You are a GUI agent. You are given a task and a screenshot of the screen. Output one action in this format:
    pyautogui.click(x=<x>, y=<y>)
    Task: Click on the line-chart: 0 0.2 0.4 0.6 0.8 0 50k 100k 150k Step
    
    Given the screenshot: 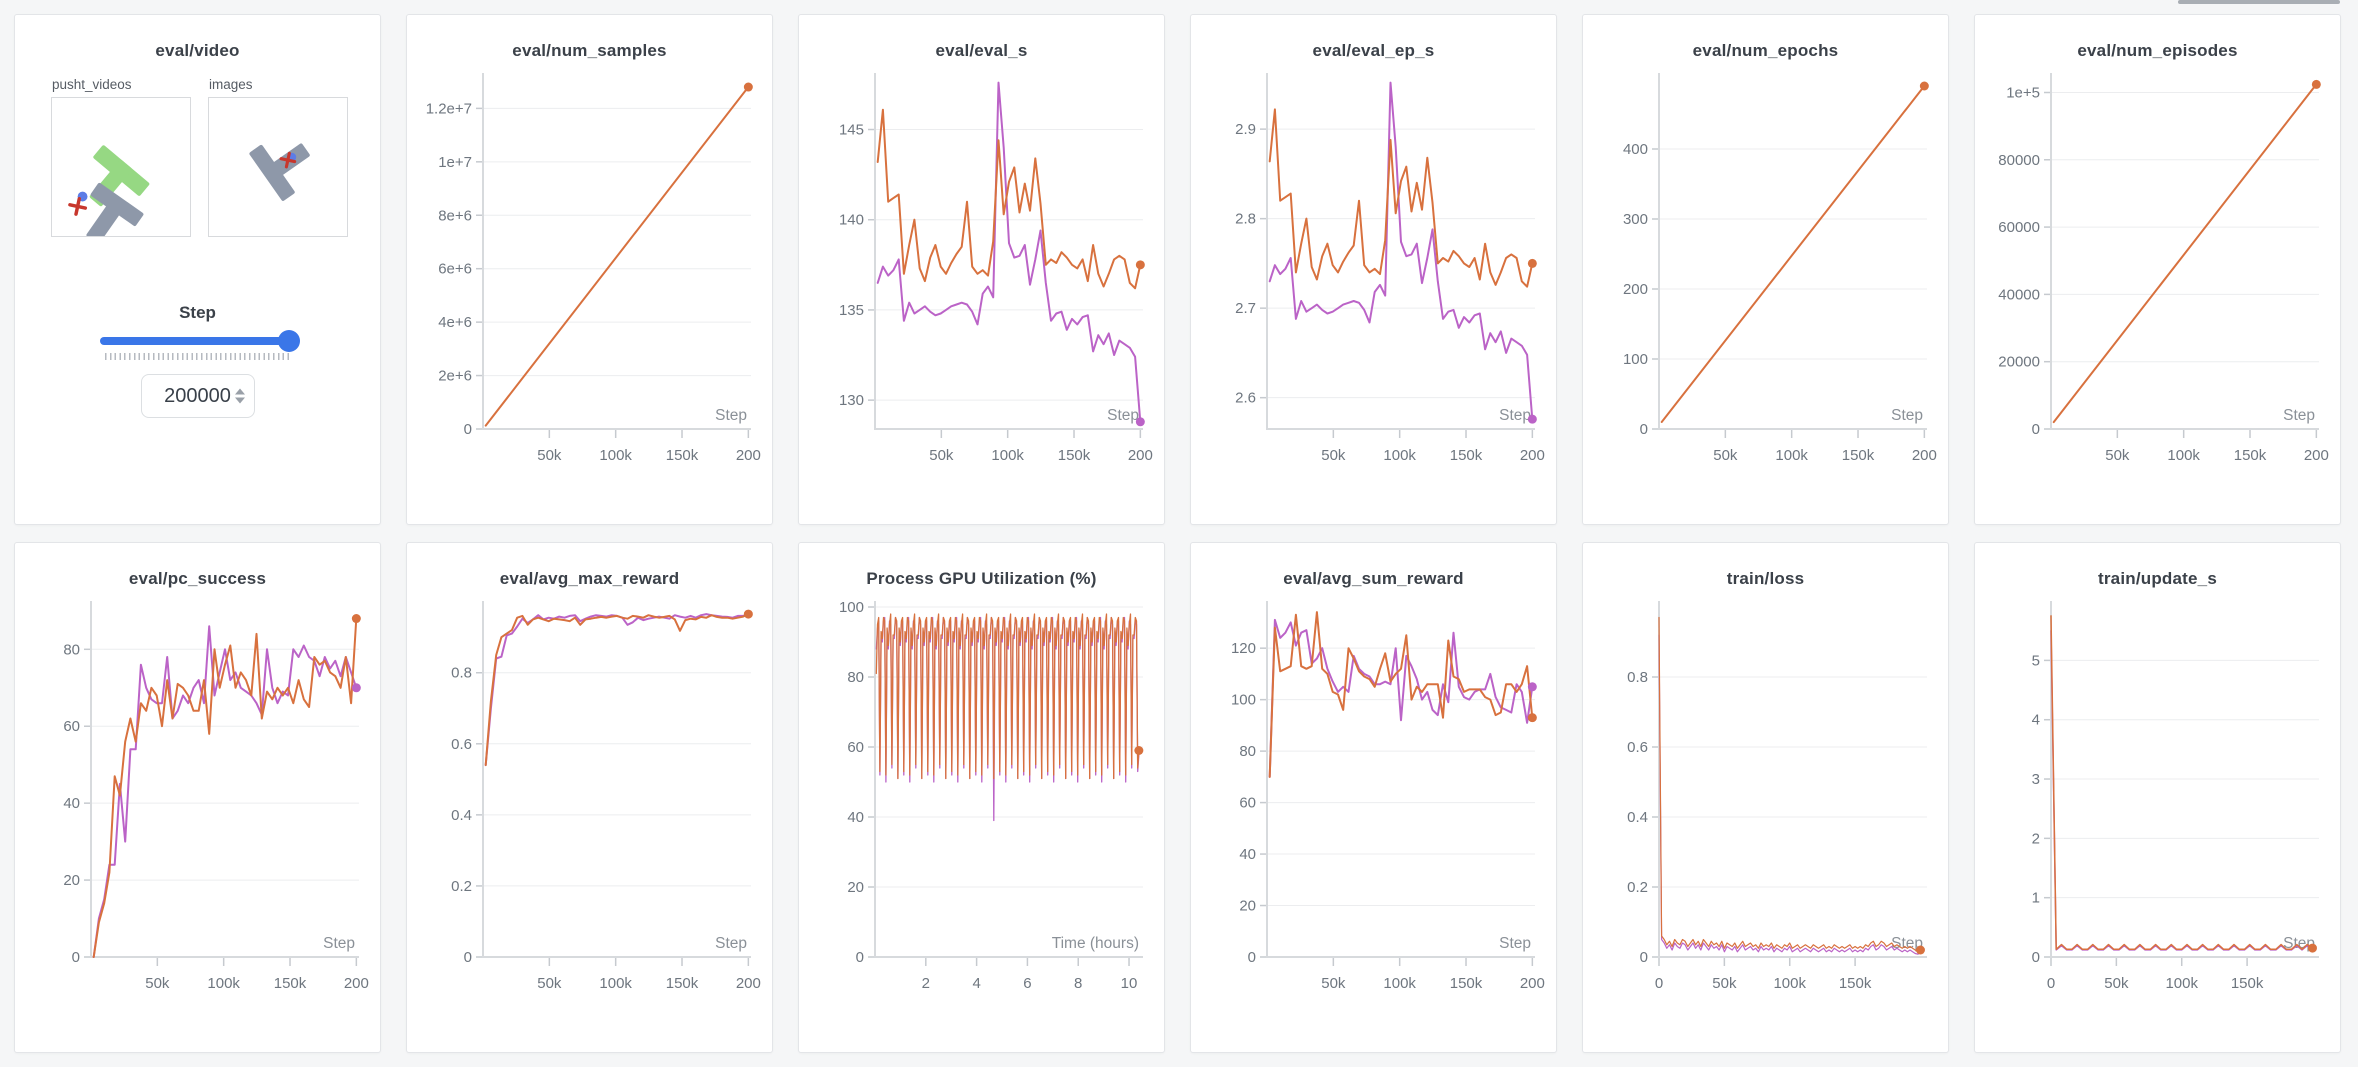 What is the action you would take?
    pyautogui.click(x=1765, y=811)
    